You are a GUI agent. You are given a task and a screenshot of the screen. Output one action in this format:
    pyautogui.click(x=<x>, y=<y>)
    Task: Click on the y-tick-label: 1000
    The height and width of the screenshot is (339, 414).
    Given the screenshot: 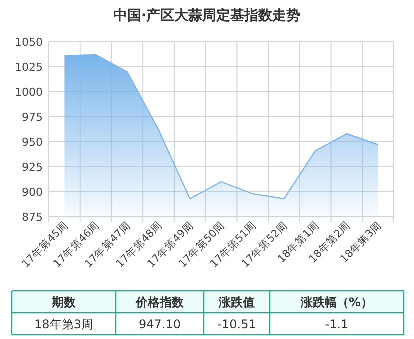 What is the action you would take?
    pyautogui.click(x=29, y=92)
    